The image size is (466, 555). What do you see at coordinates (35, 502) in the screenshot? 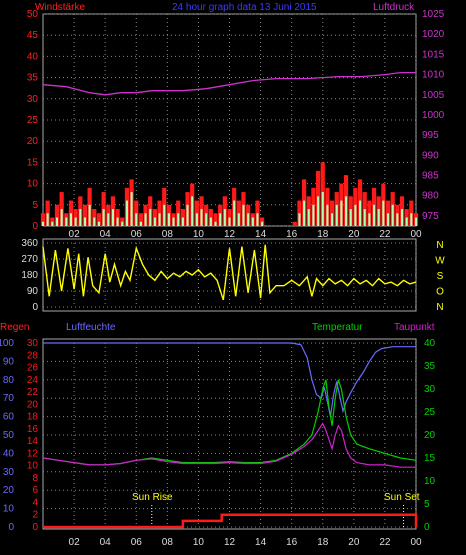
I see `rain-tick-label: 4` at bounding box center [35, 502].